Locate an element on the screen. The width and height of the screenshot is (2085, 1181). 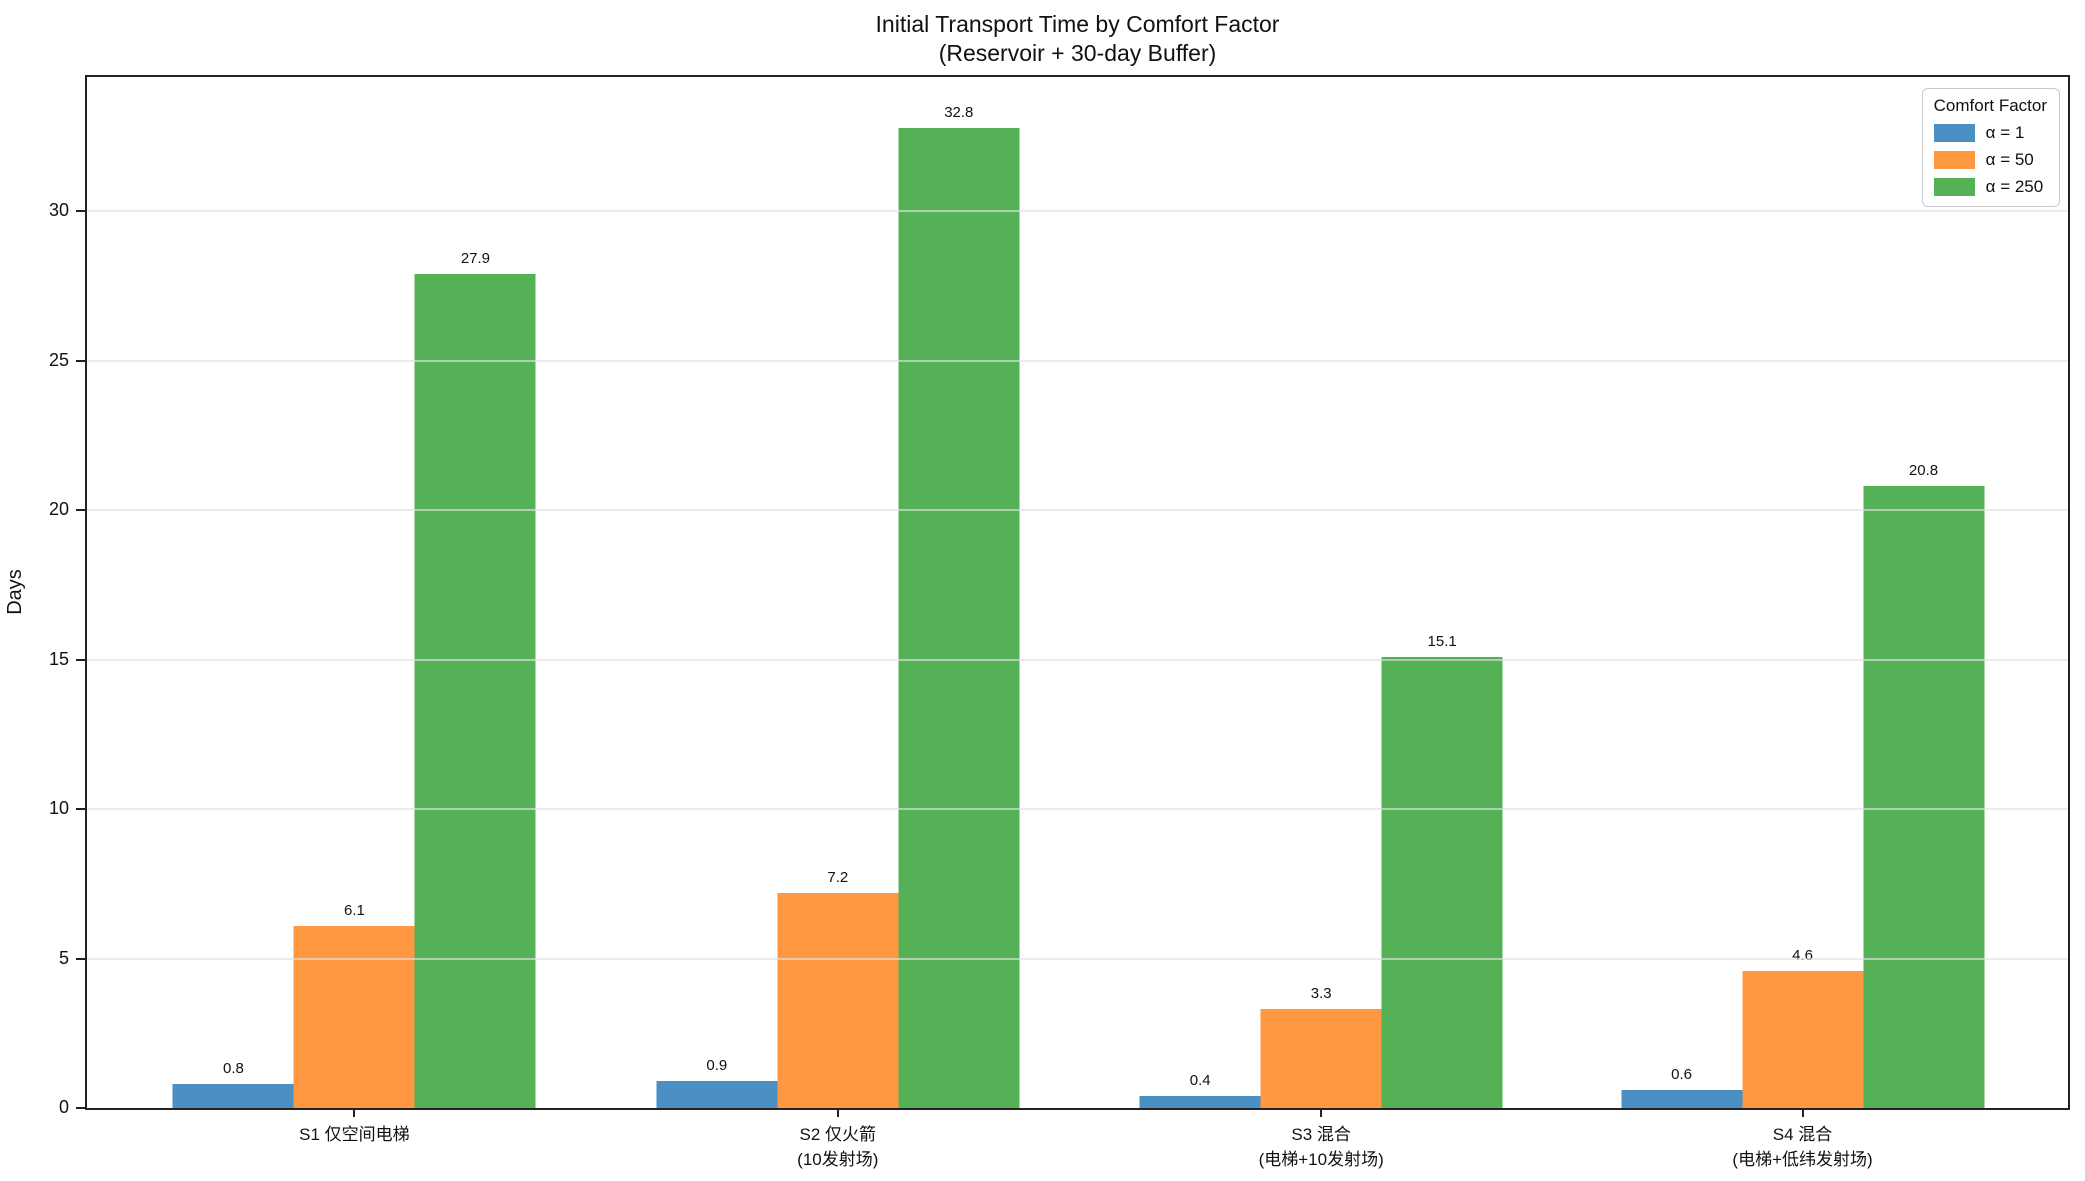
x-tick-label-4: S4 混合 (电梯+低纬发射场) is located at coordinates (1802, 1147).